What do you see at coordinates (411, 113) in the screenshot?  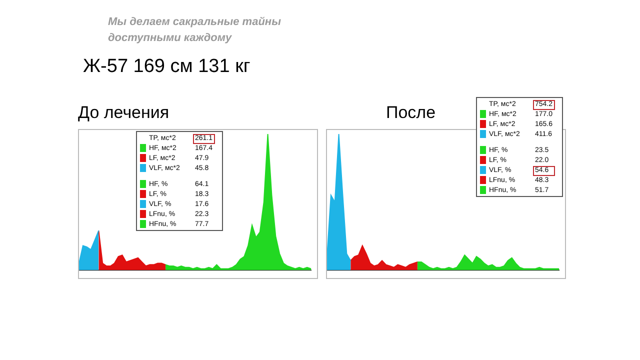 I see `chart-title: После` at bounding box center [411, 113].